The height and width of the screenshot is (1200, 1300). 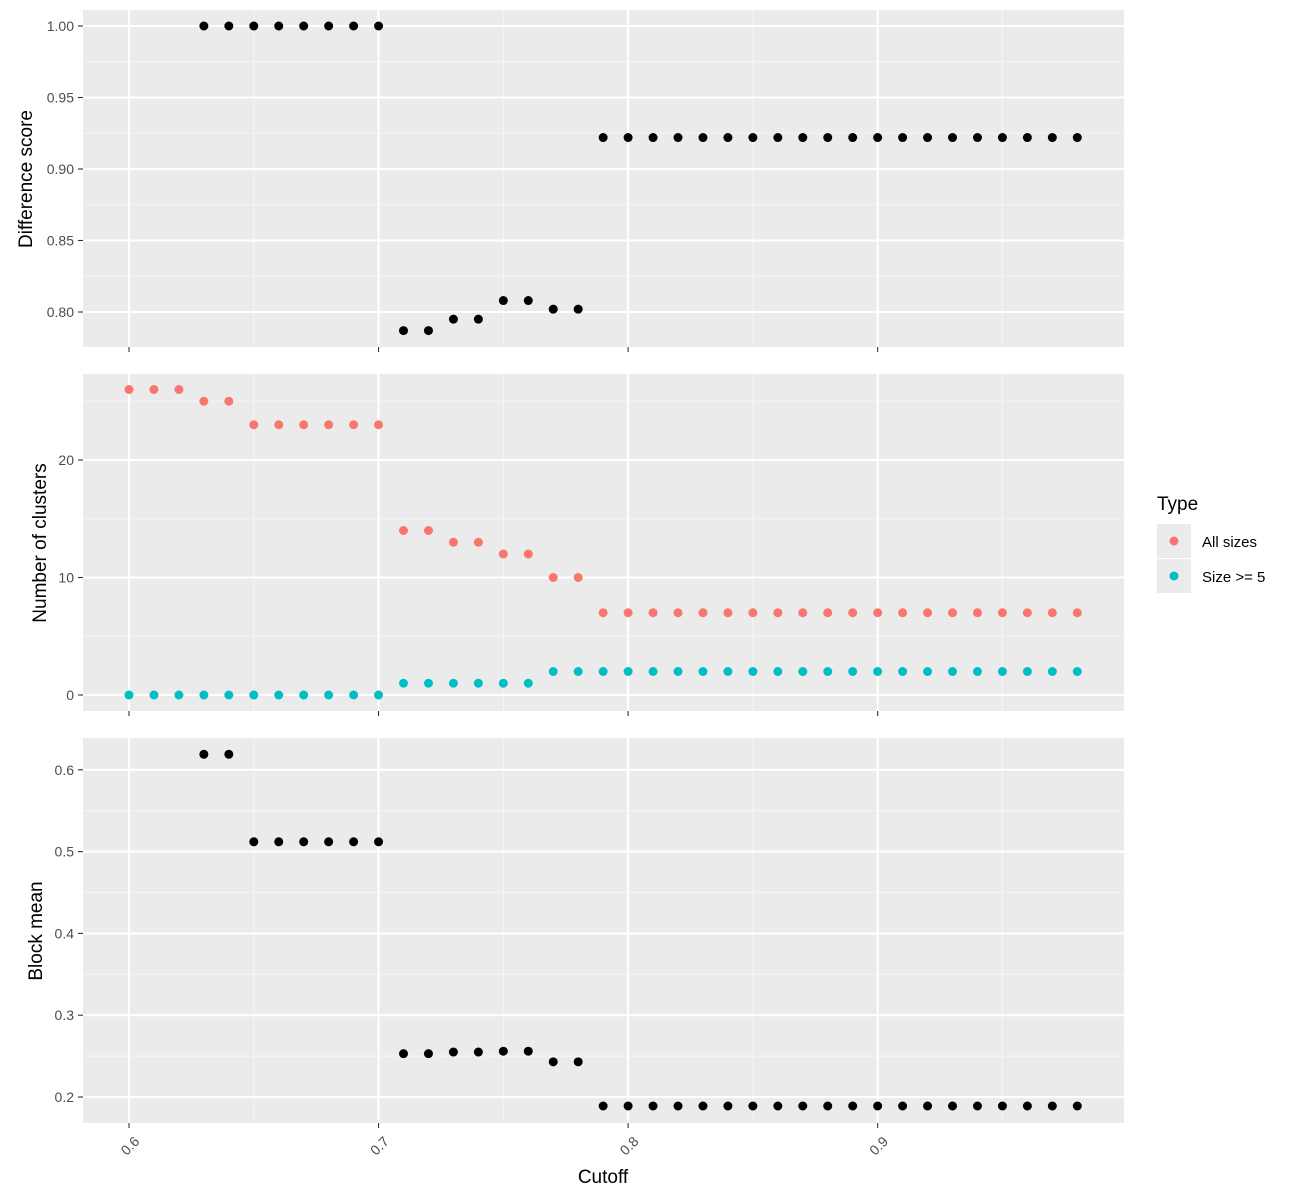 I want to click on y-axis-title: Number of clusters, so click(x=40, y=542).